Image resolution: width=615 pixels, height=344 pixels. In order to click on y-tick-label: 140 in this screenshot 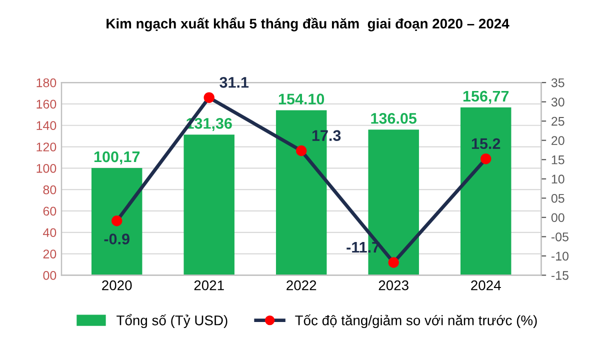, I will do `click(46, 125)`.